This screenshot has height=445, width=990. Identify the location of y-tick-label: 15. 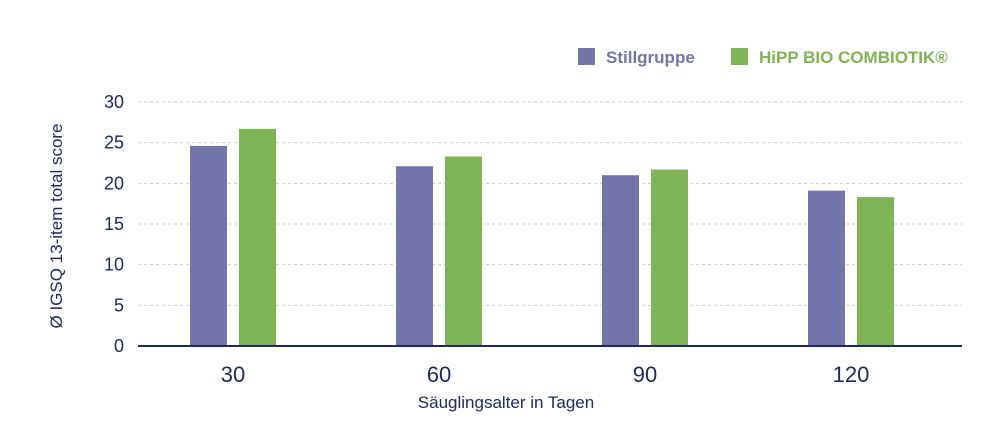
(114, 224).